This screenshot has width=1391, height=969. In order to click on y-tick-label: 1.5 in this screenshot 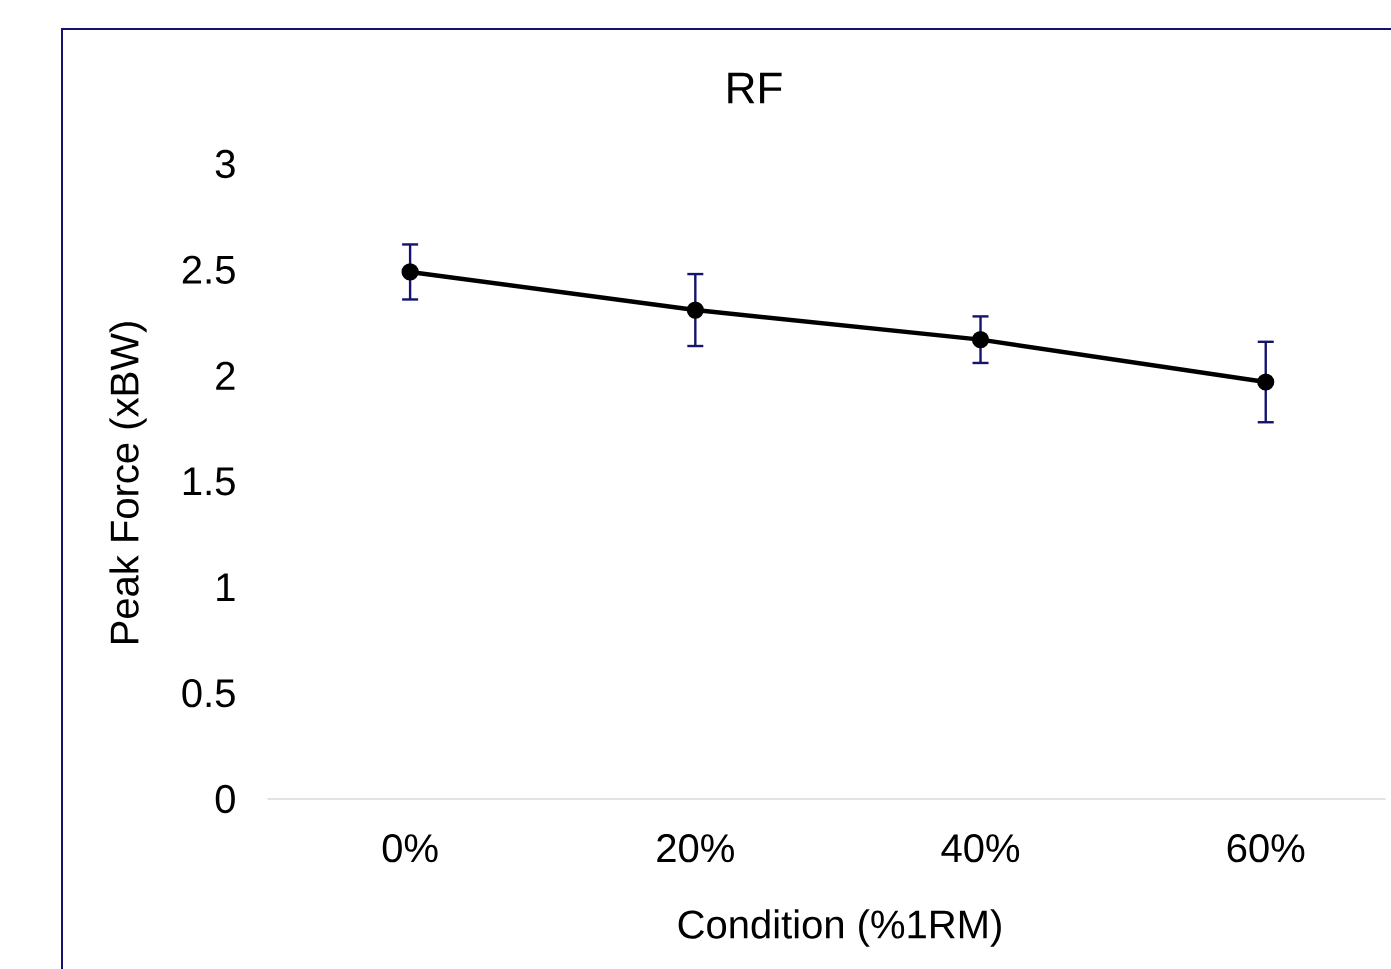, I will do `click(209, 481)`.